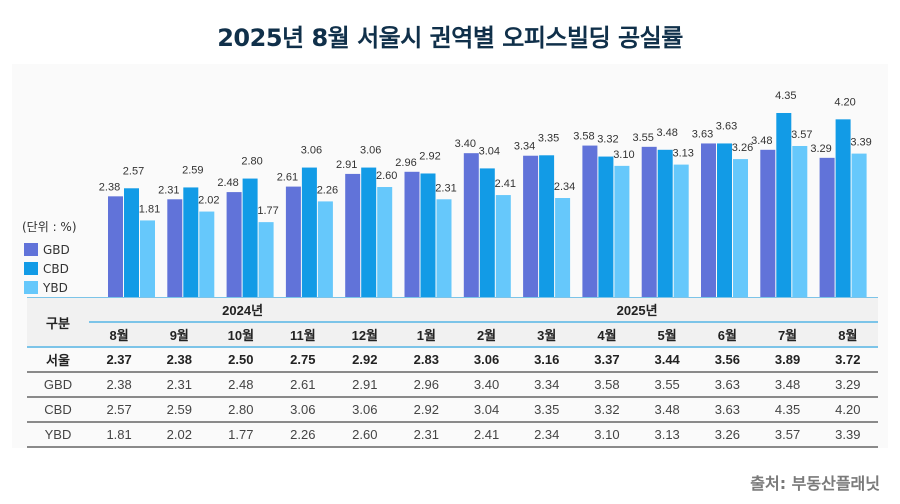 This screenshot has width=900, height=504. Describe the element at coordinates (564, 187) in the screenshot. I see `data-label: 2.34` at that location.